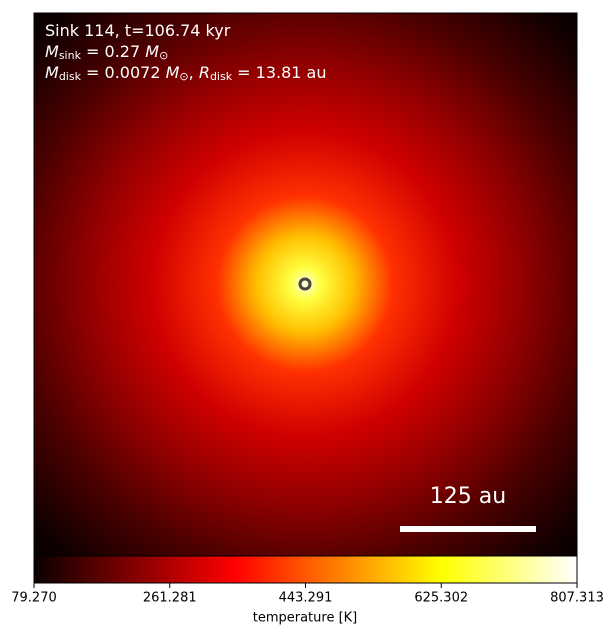 This screenshot has height=640, width=615. Describe the element at coordinates (70, 55) in the screenshot. I see `subscript: sink` at that location.